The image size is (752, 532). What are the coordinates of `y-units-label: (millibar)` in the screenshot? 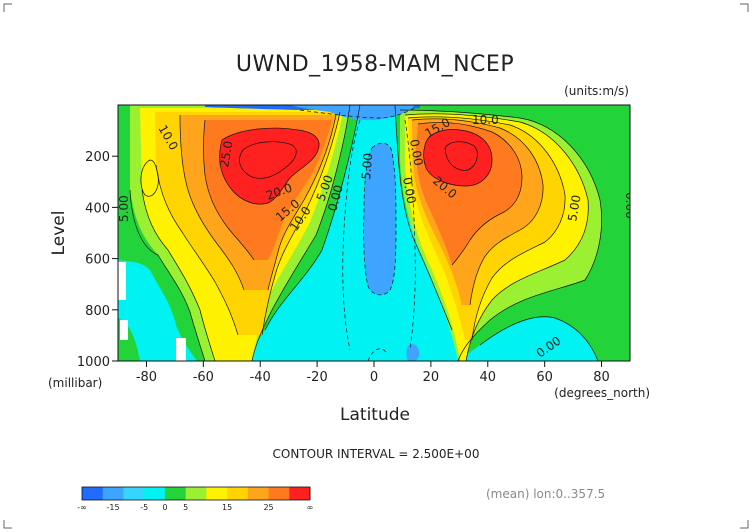 It's located at (75, 383).